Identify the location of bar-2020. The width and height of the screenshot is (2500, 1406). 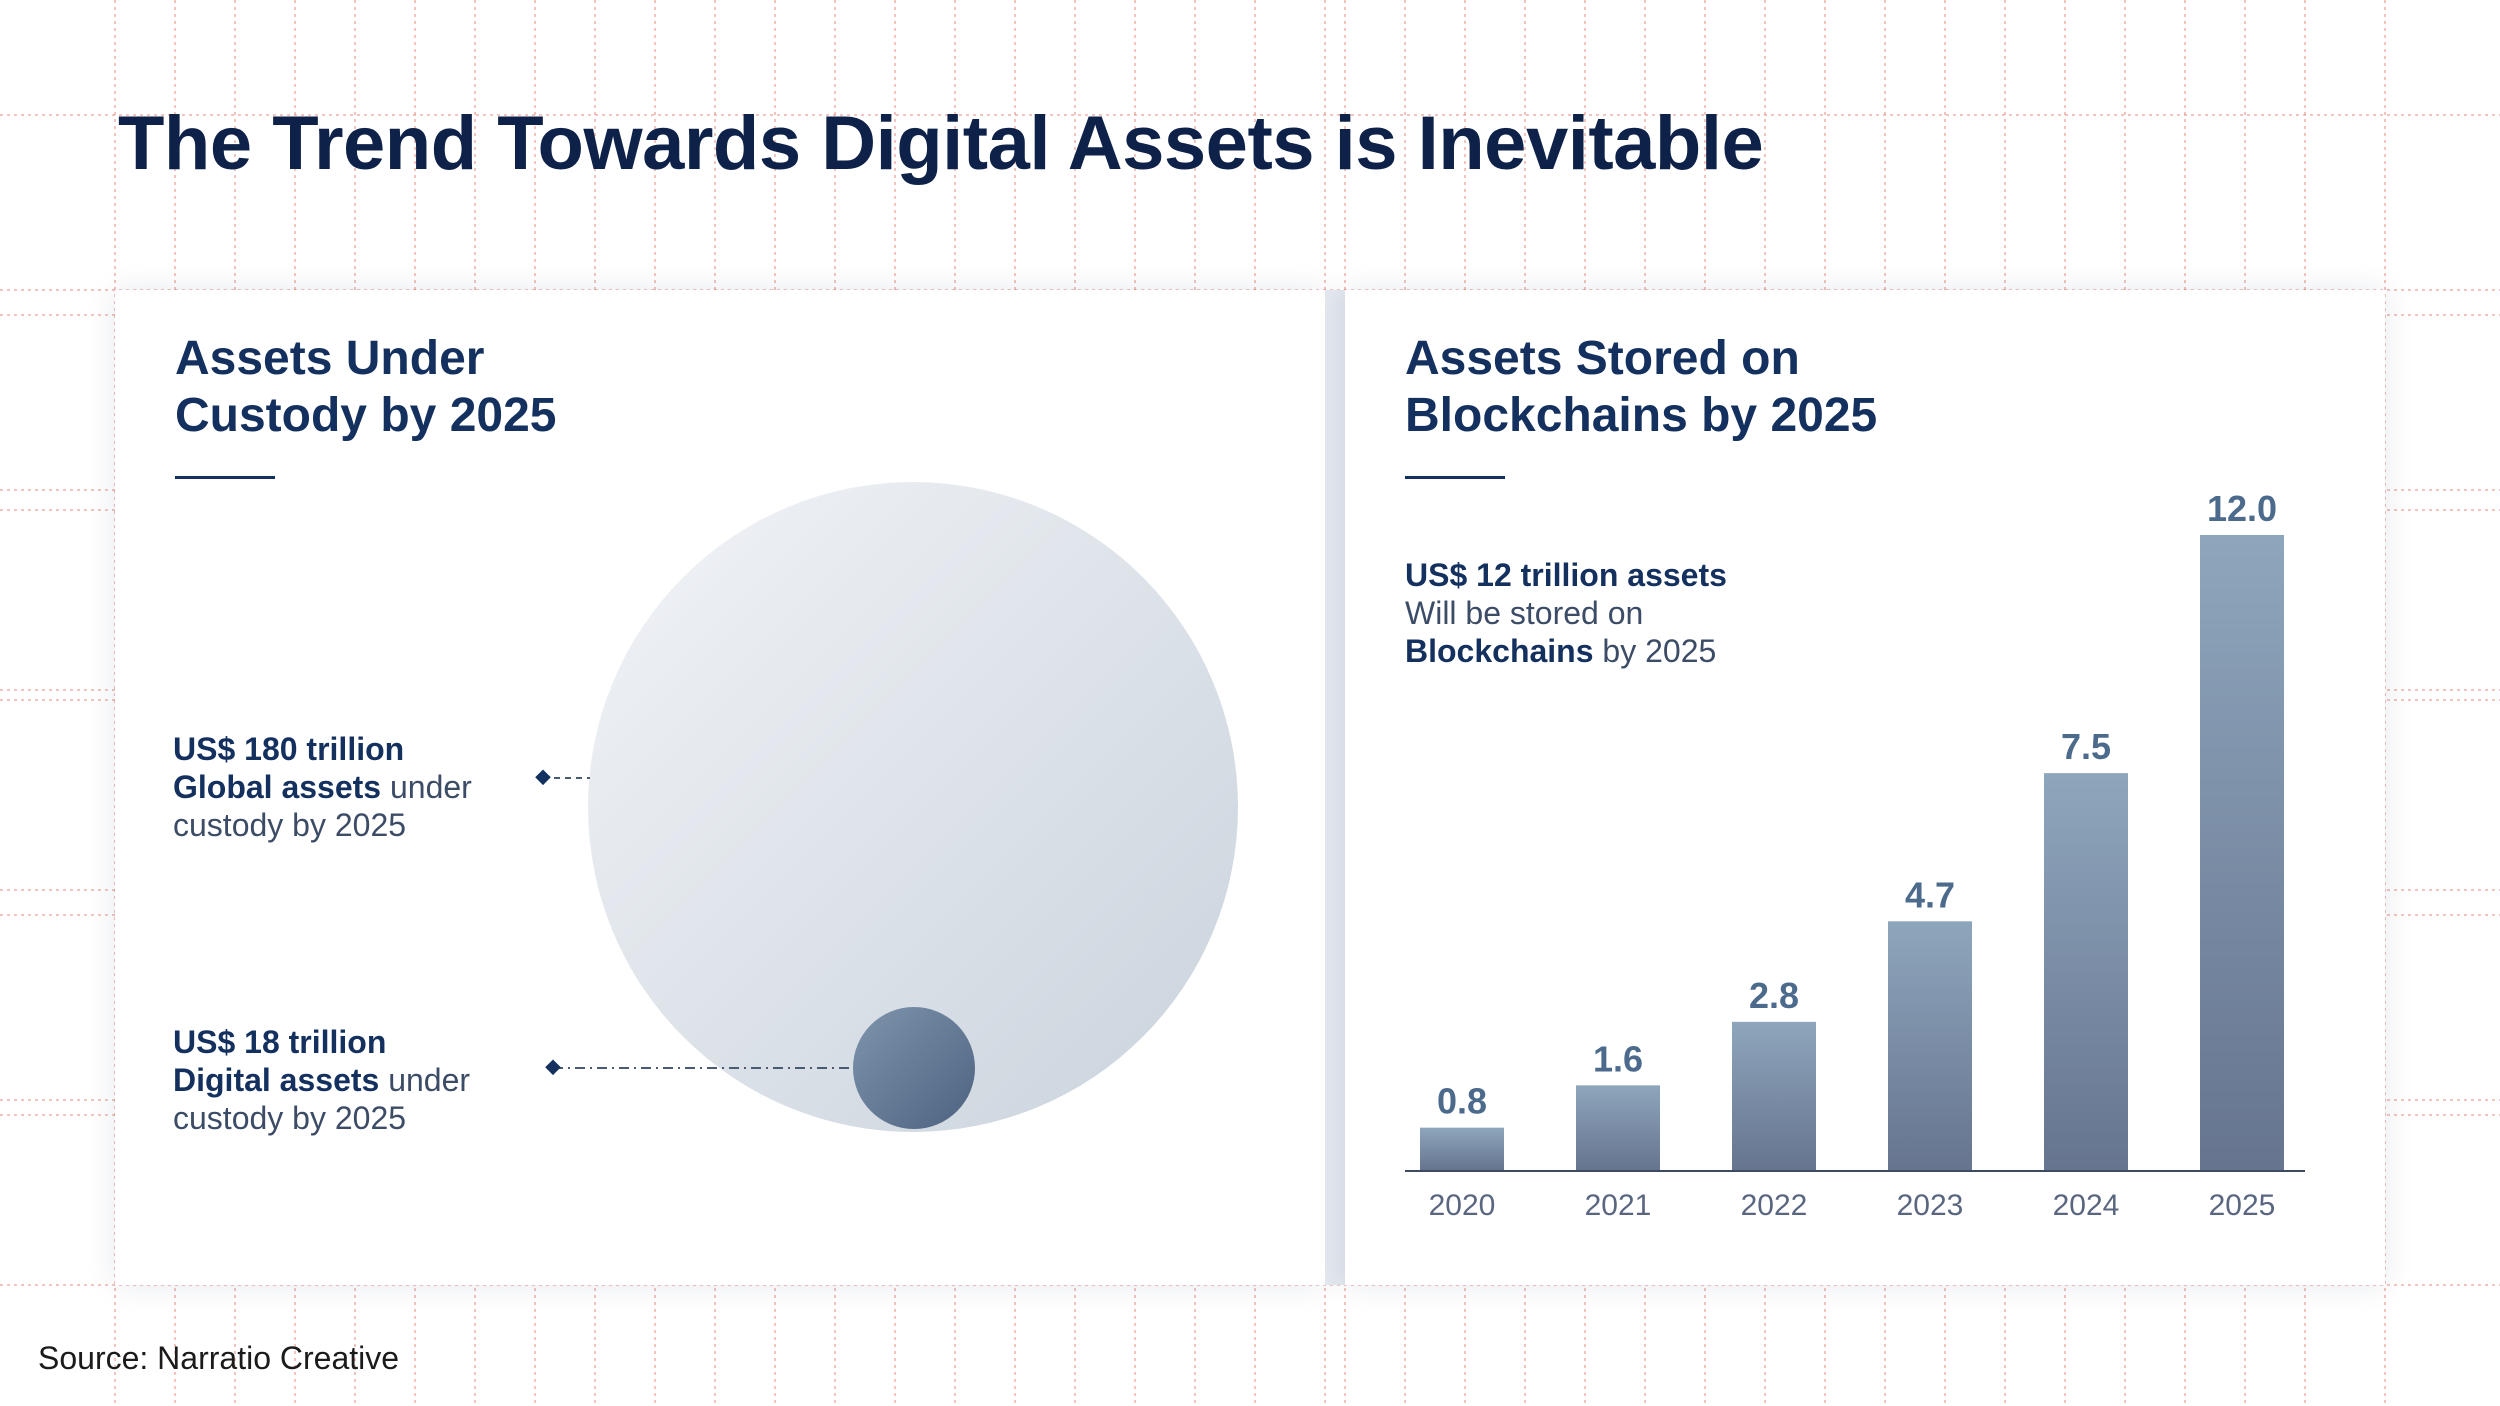
(1462, 1148).